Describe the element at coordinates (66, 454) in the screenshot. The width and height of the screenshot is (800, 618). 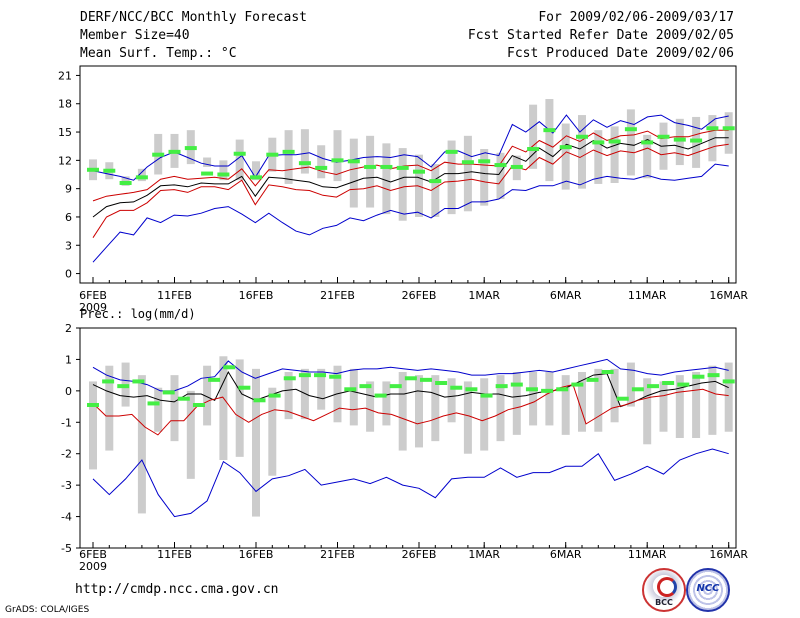
I see `y-tick-label: -2` at that location.